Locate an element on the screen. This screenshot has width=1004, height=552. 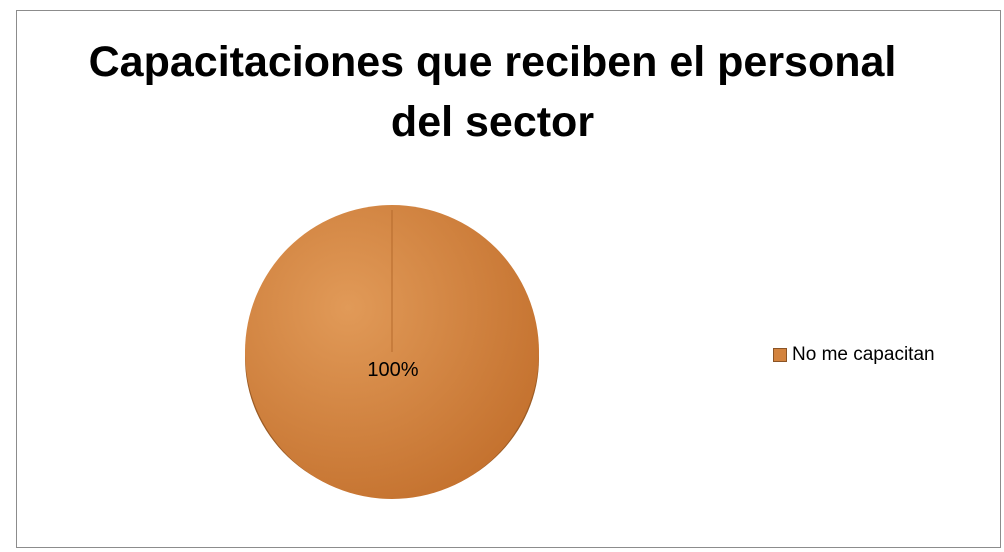
legend: No me capacitan is located at coordinates (854, 355).